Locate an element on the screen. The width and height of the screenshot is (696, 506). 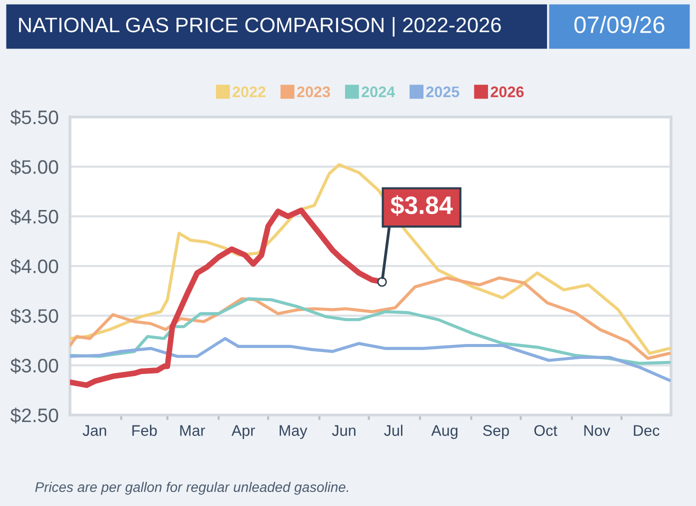
x-tick-label: Aug is located at coordinates (444, 432).